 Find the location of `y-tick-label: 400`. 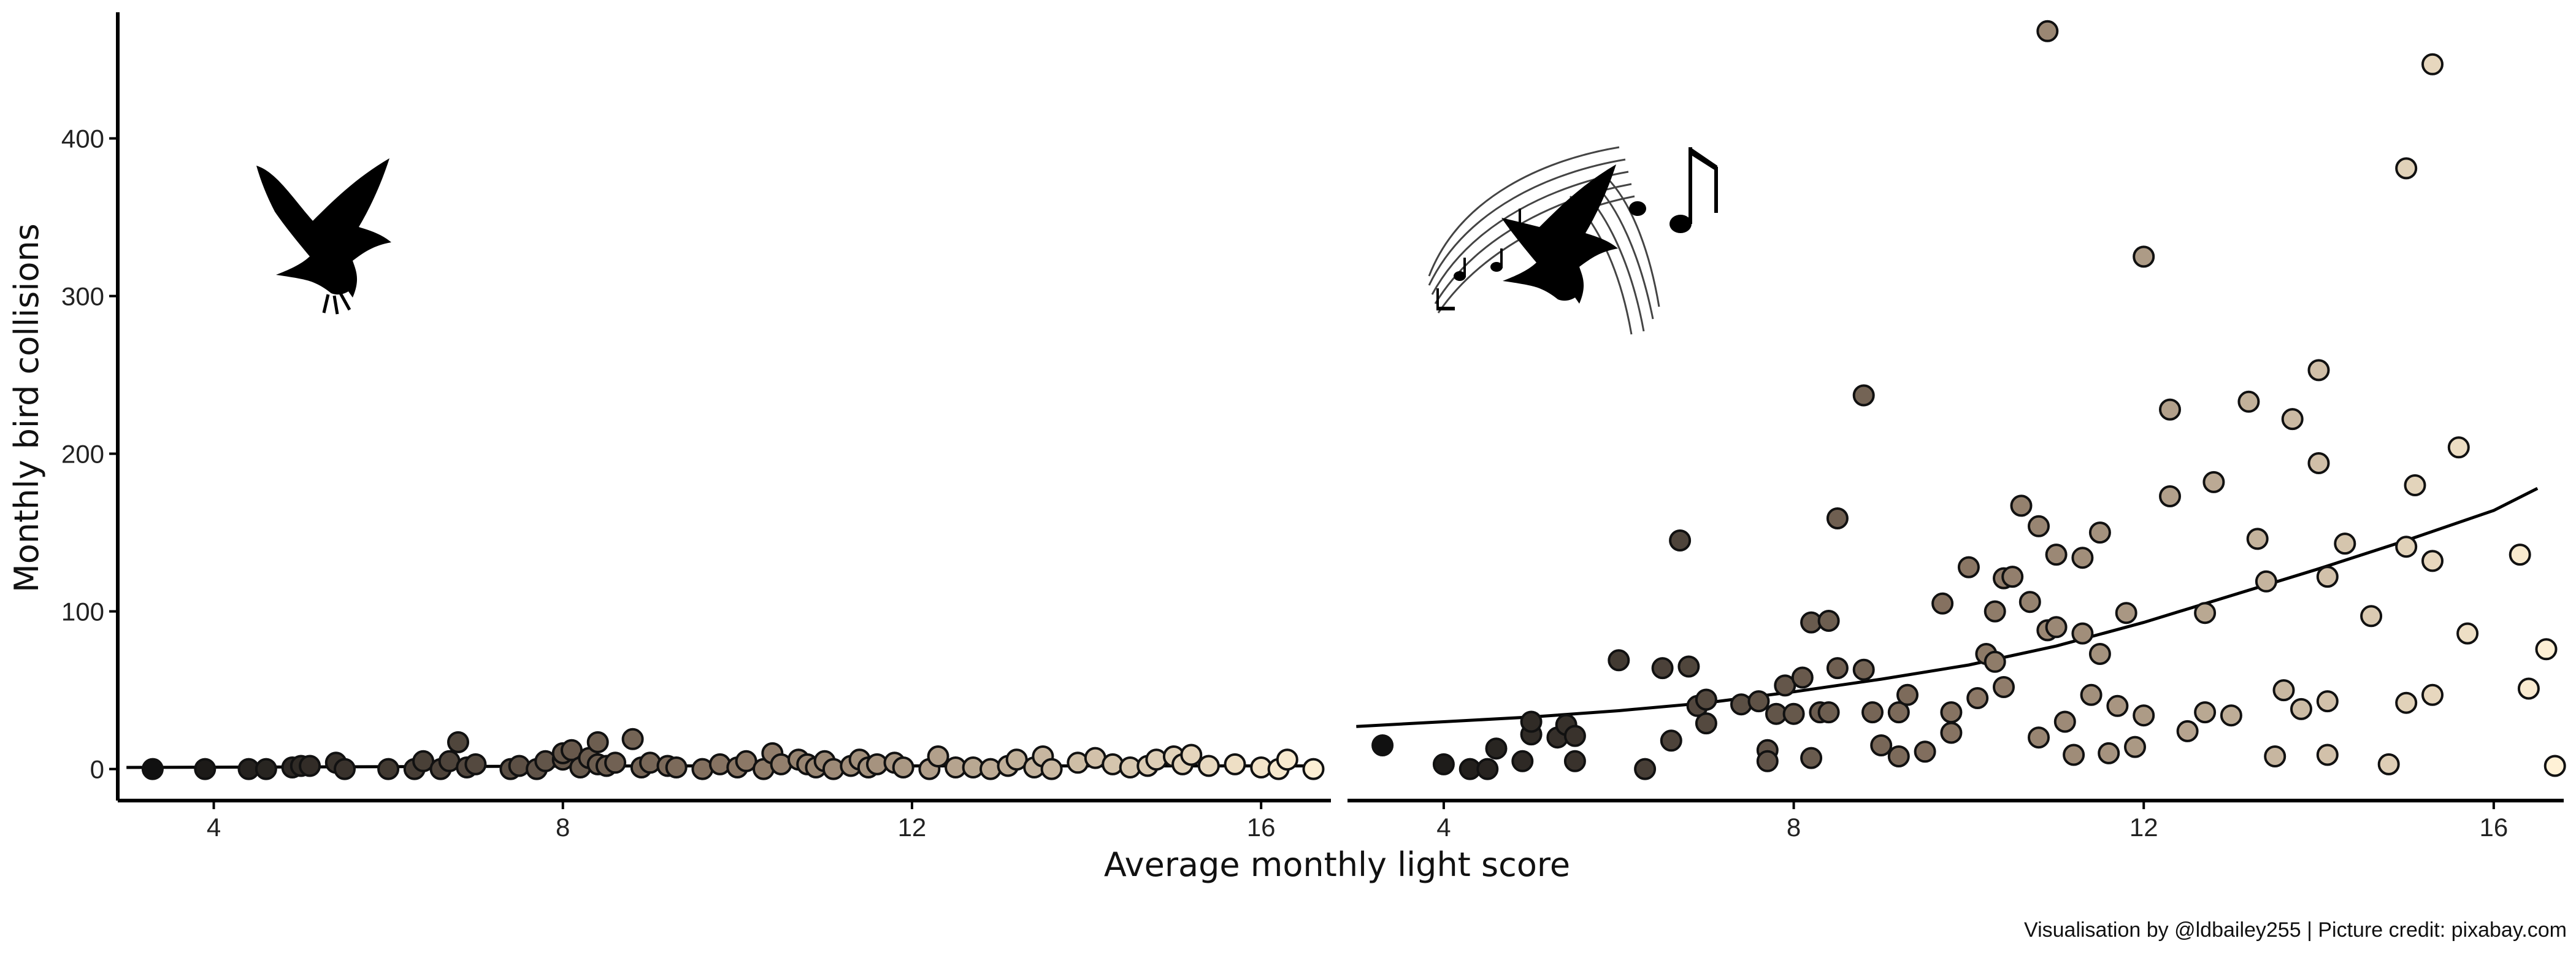

y-tick-label: 400 is located at coordinates (82, 139).